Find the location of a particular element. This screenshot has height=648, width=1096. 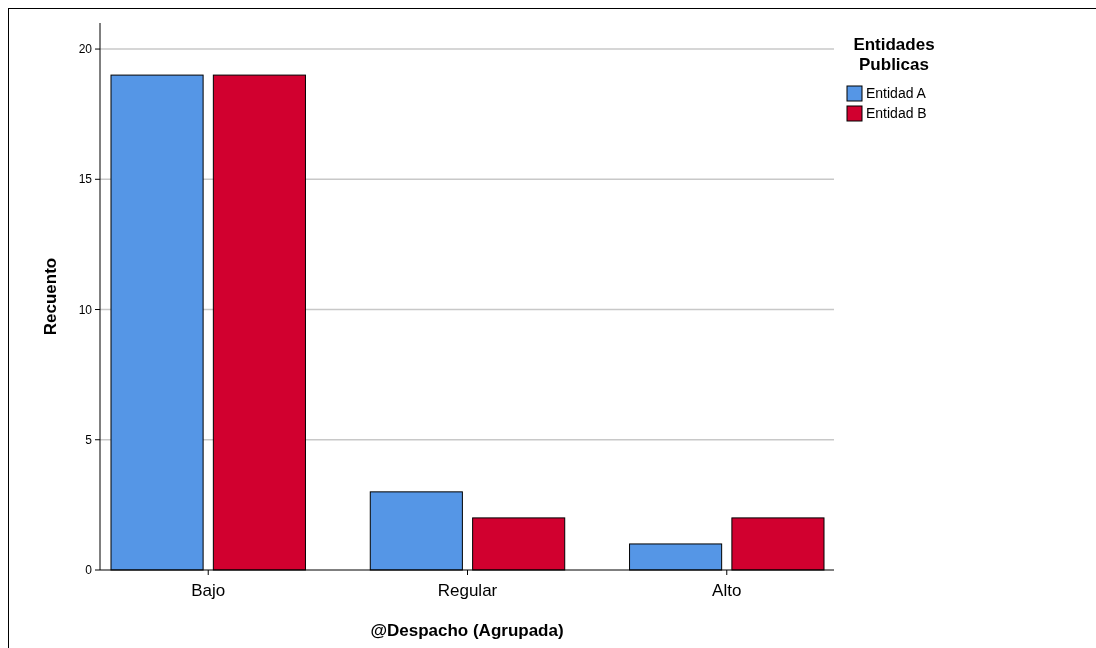

x-tick-label: Regular is located at coordinates (467, 590).